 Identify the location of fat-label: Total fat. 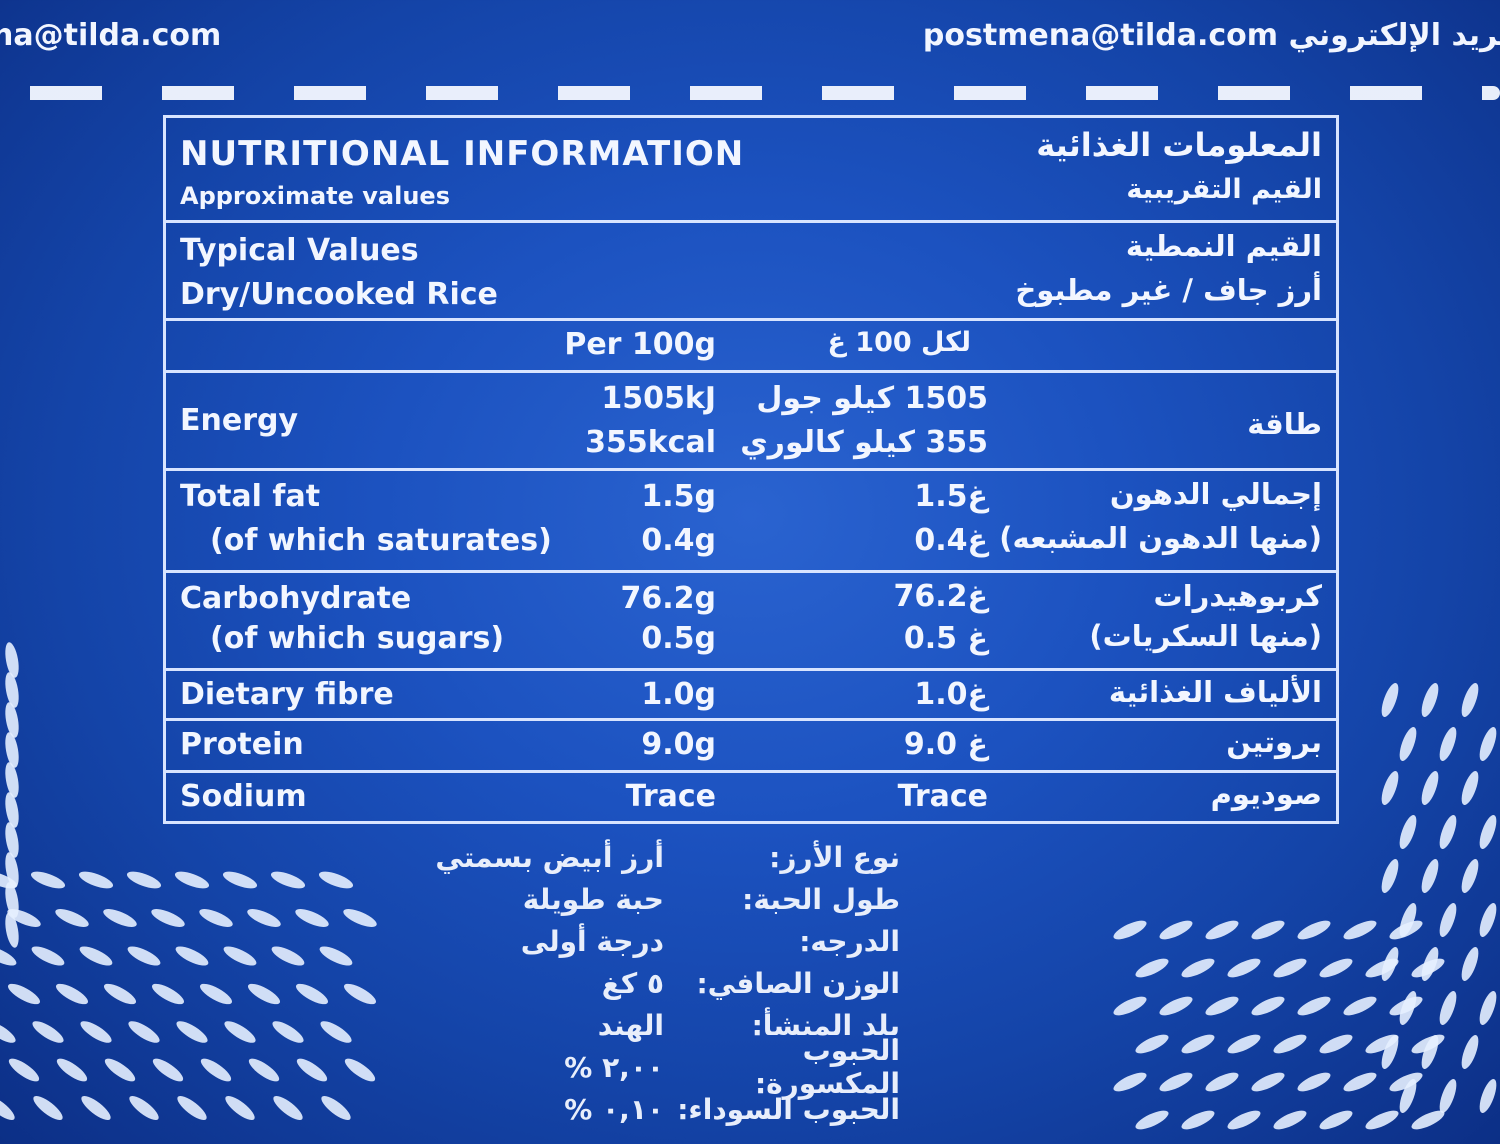
(250, 496).